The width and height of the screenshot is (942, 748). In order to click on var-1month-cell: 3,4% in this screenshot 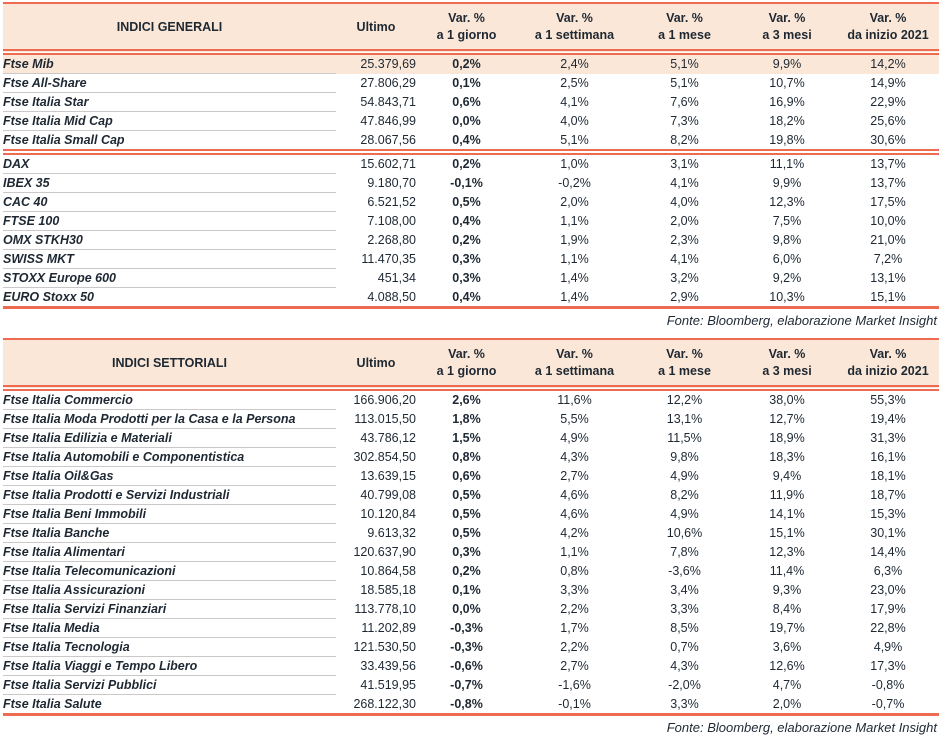, I will do `click(684, 590)`.